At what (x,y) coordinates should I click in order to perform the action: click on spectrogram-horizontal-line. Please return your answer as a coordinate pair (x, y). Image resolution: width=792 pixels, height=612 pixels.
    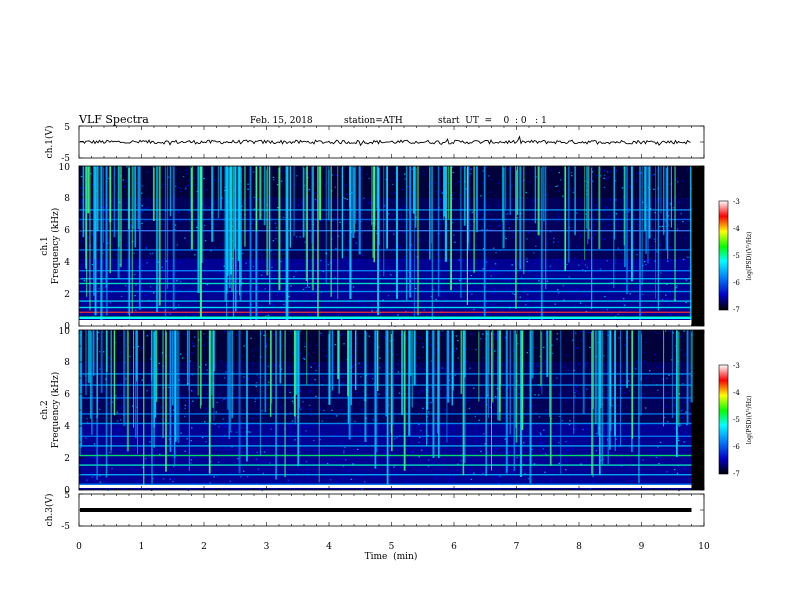
    Looking at the image, I should click on (385, 300).